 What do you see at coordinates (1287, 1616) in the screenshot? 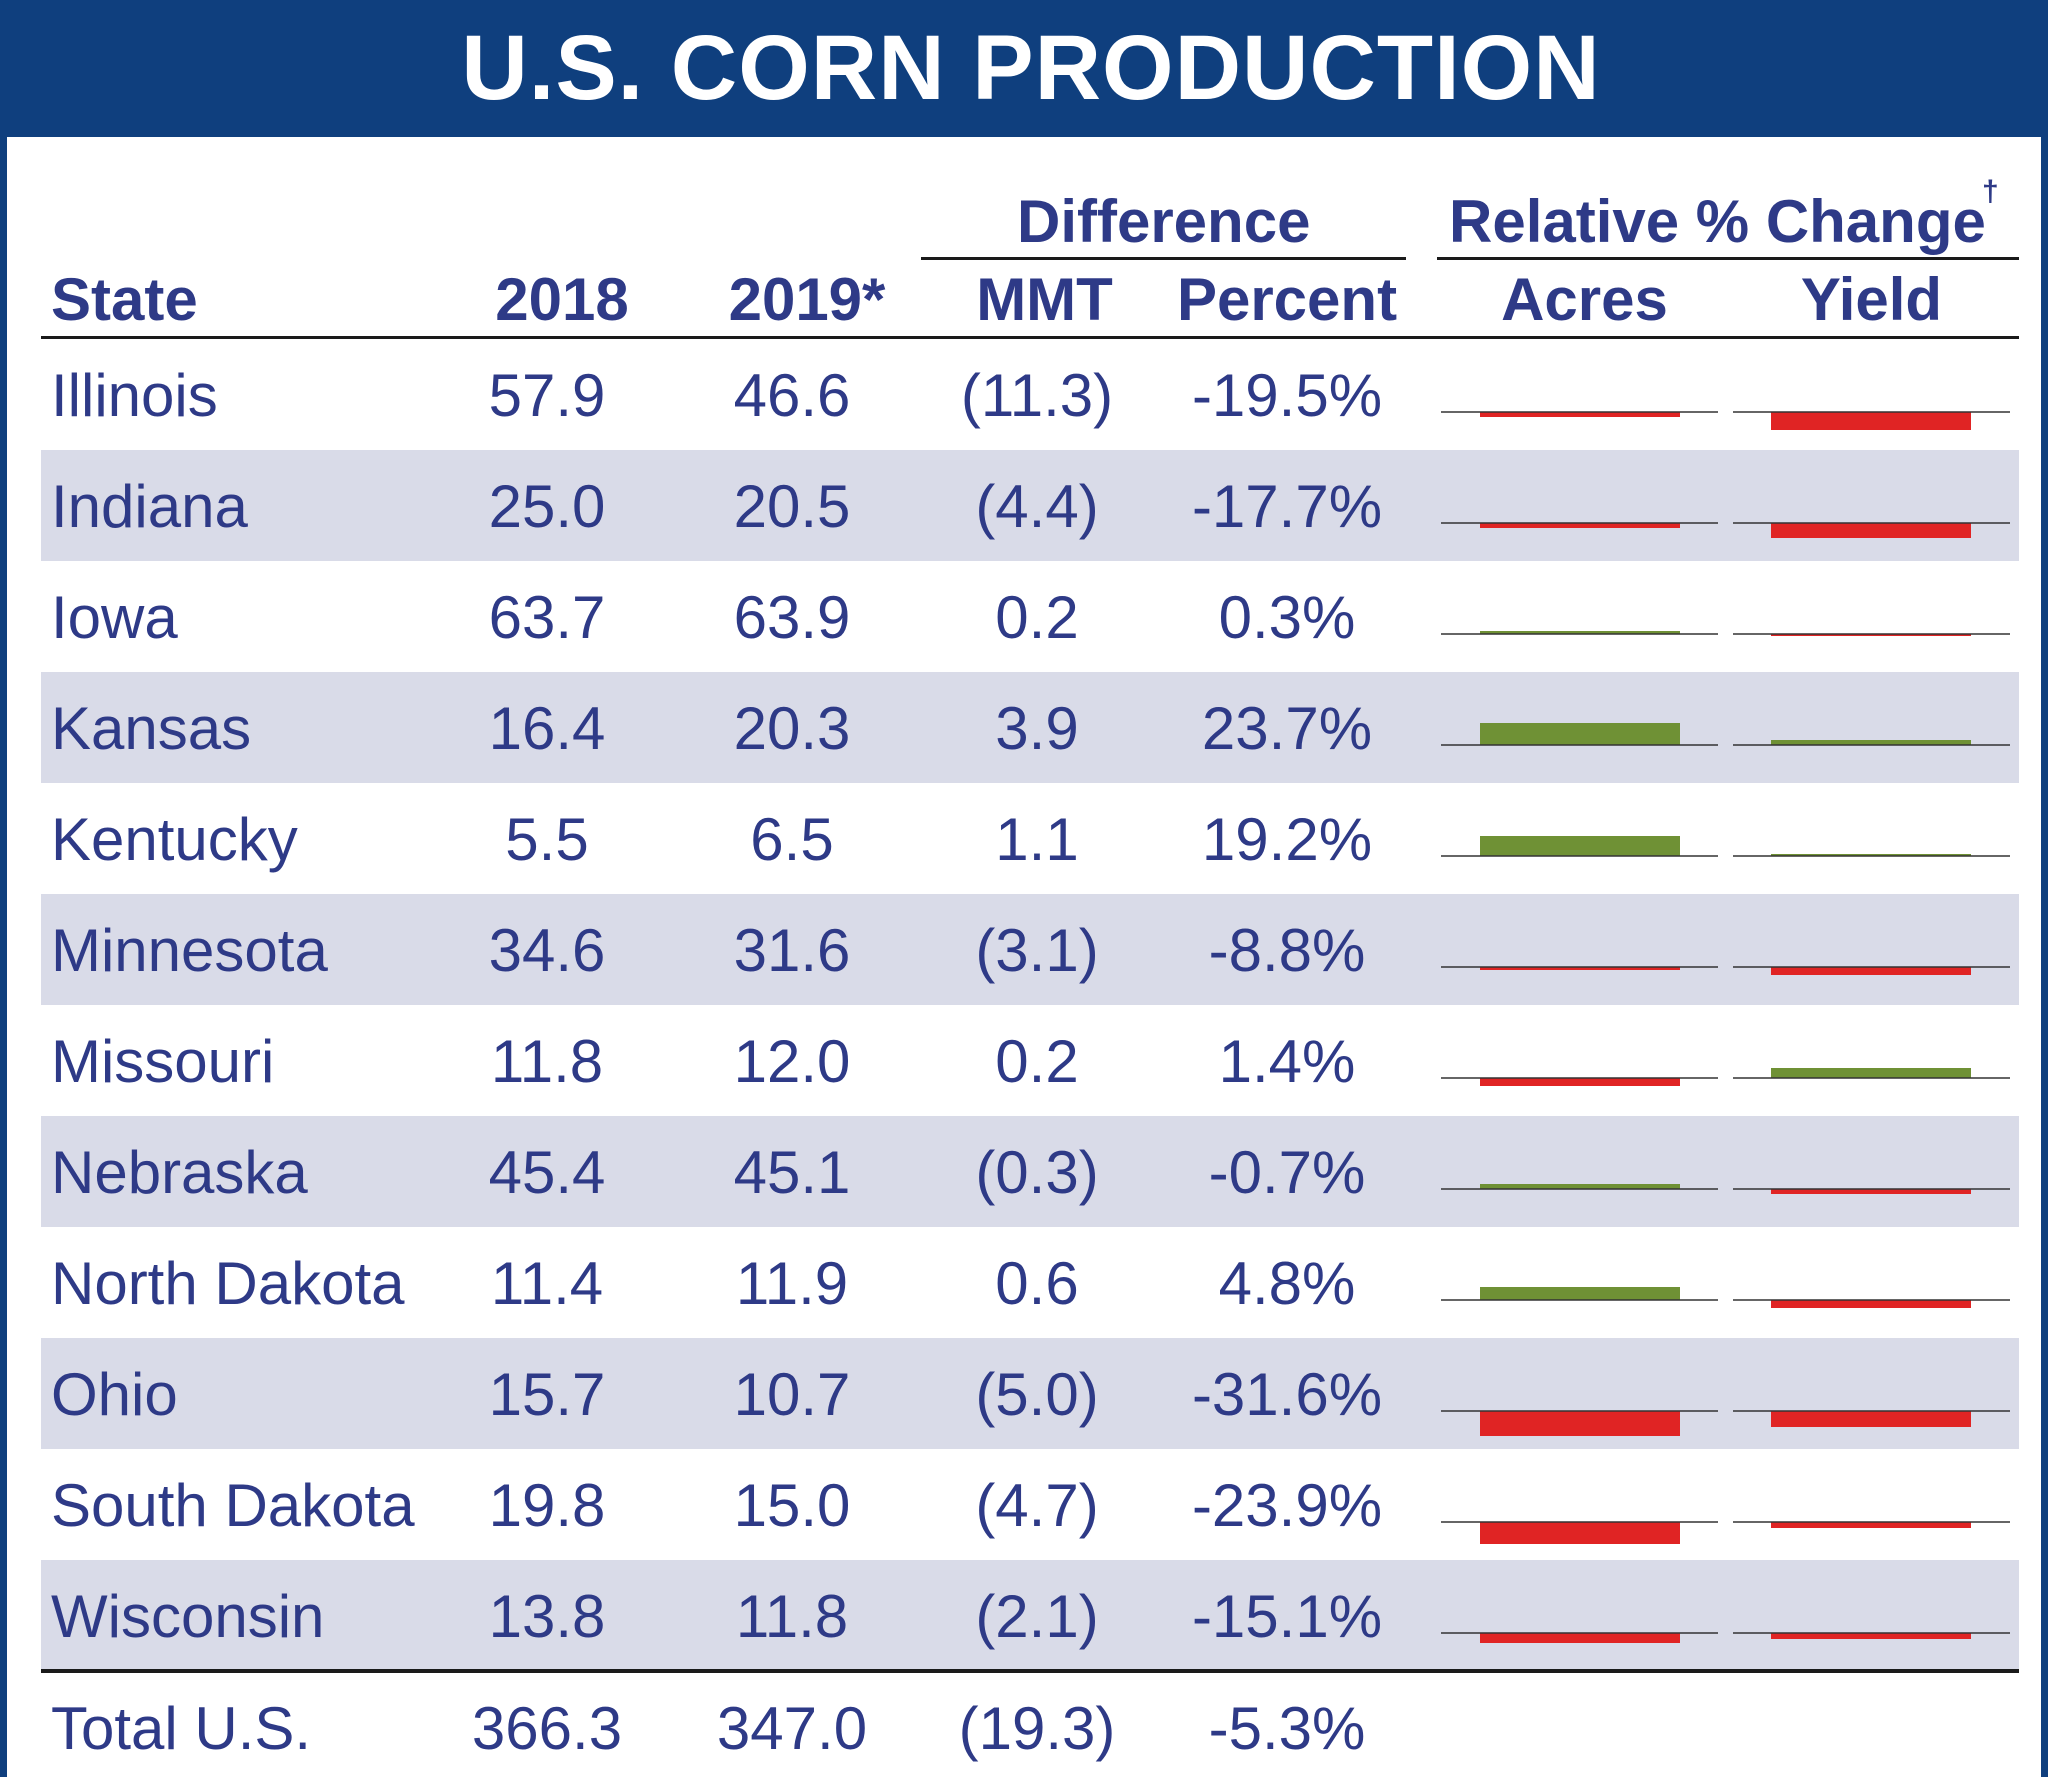
I see `percent-difference-cell: -15.1%` at bounding box center [1287, 1616].